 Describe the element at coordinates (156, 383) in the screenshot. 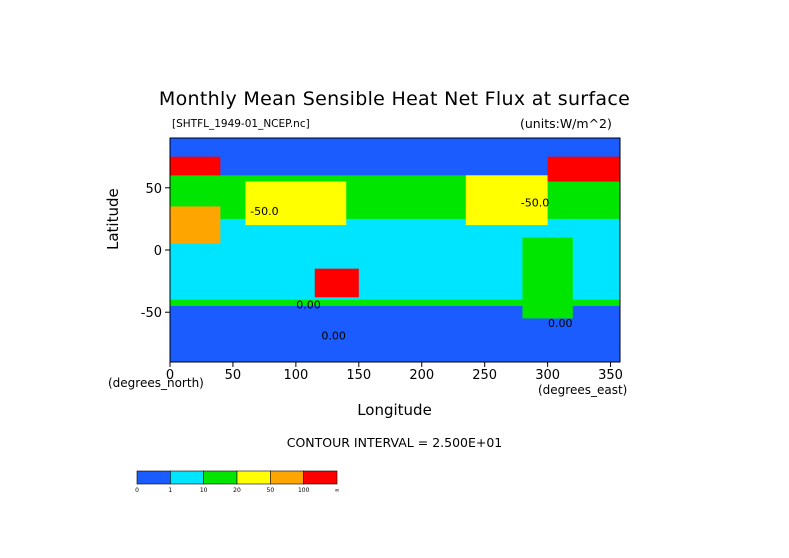

I see `y-units-label: (degrees_north)` at that location.